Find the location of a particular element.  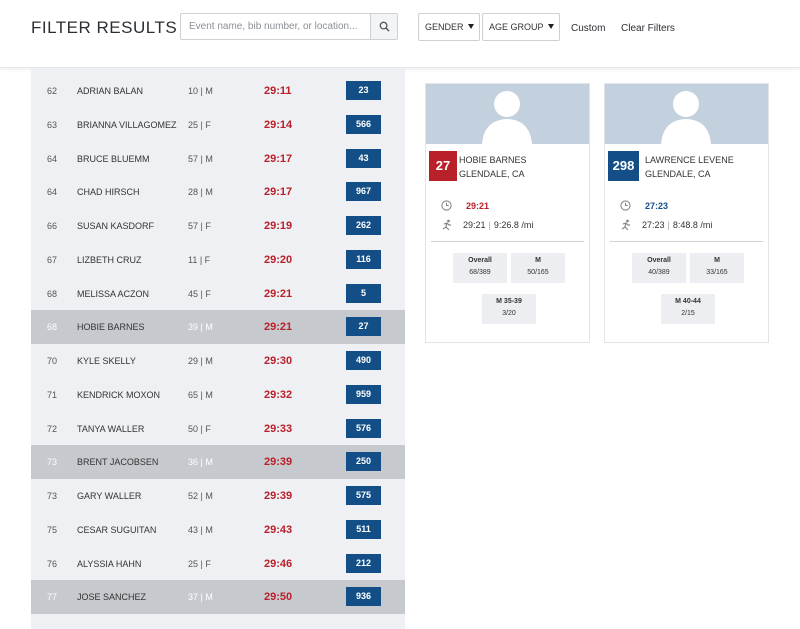

result-row: 64 BRUCE BLUEMM 57 | M 29:17 43 is located at coordinates (218, 159).